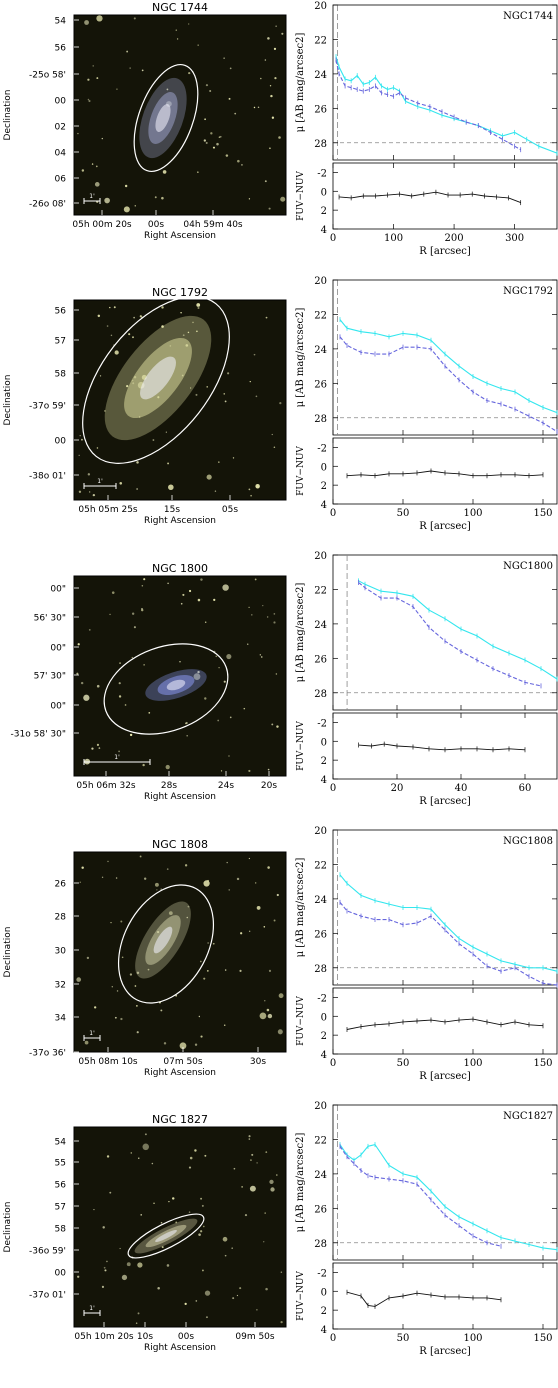 The height and width of the screenshot is (1388, 558). What do you see at coordinates (424, 1299) in the screenshot?
I see `color-profile-line` at bounding box center [424, 1299].